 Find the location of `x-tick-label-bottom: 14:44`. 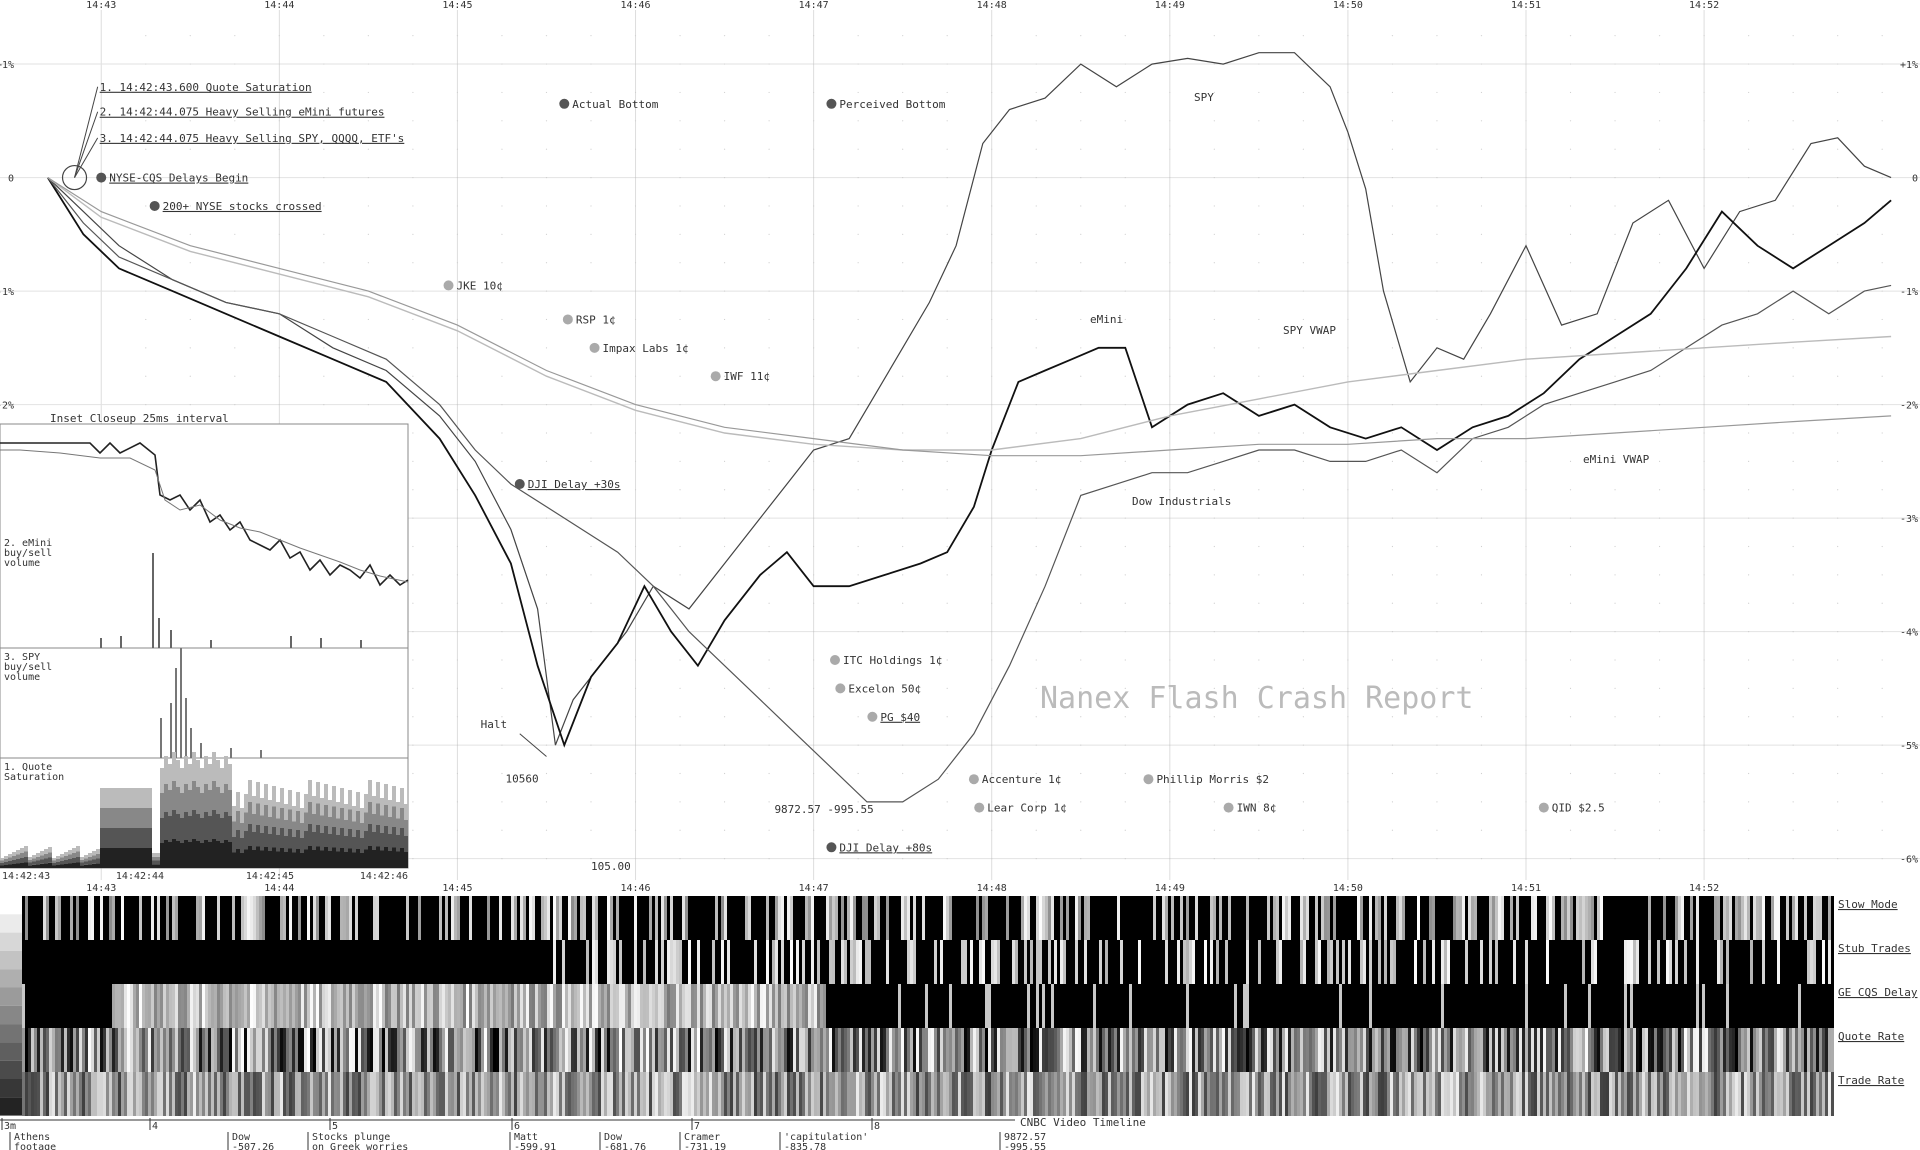

x-tick-label-bottom: 14:44 is located at coordinates (279, 888).